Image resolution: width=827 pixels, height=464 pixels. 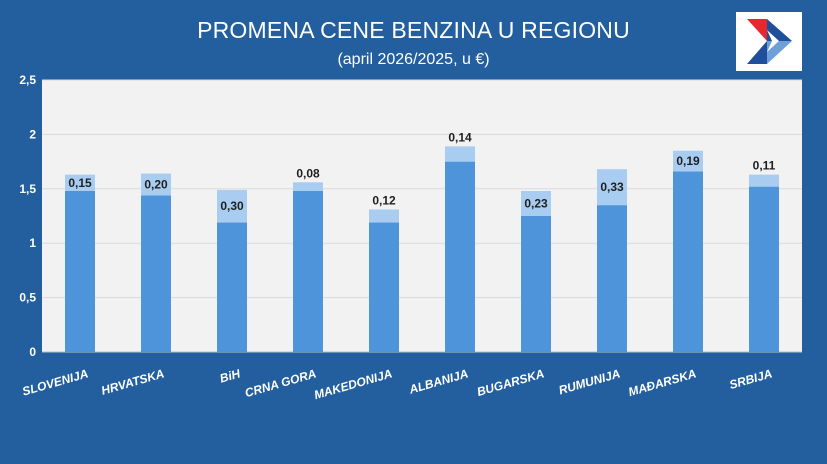 What do you see at coordinates (280, 383) in the screenshot?
I see `x-tick-label: CRNA GORA` at bounding box center [280, 383].